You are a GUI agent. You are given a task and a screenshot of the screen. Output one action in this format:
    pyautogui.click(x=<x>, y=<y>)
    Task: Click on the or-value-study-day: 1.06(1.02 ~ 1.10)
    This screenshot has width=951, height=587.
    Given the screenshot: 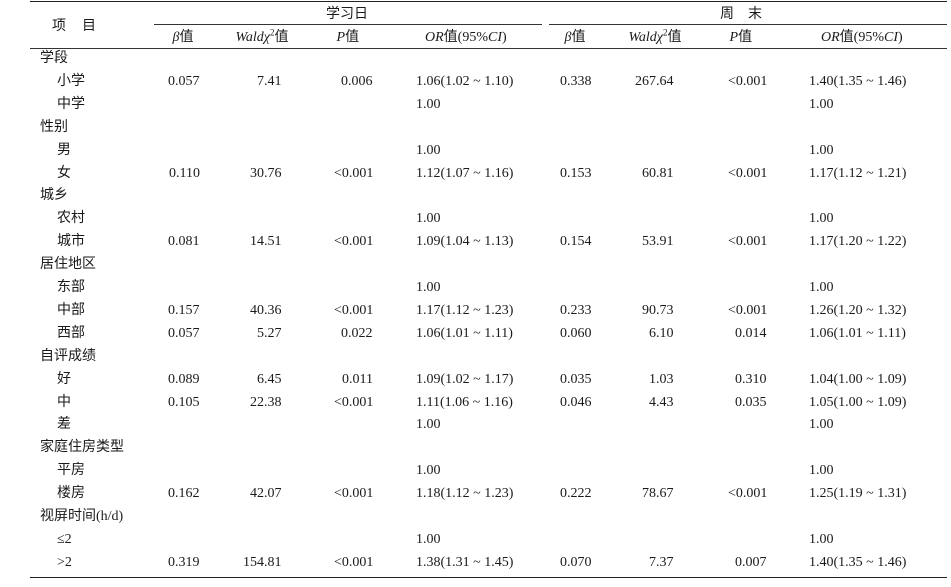 What is the action you would take?
    pyautogui.click(x=465, y=81)
    